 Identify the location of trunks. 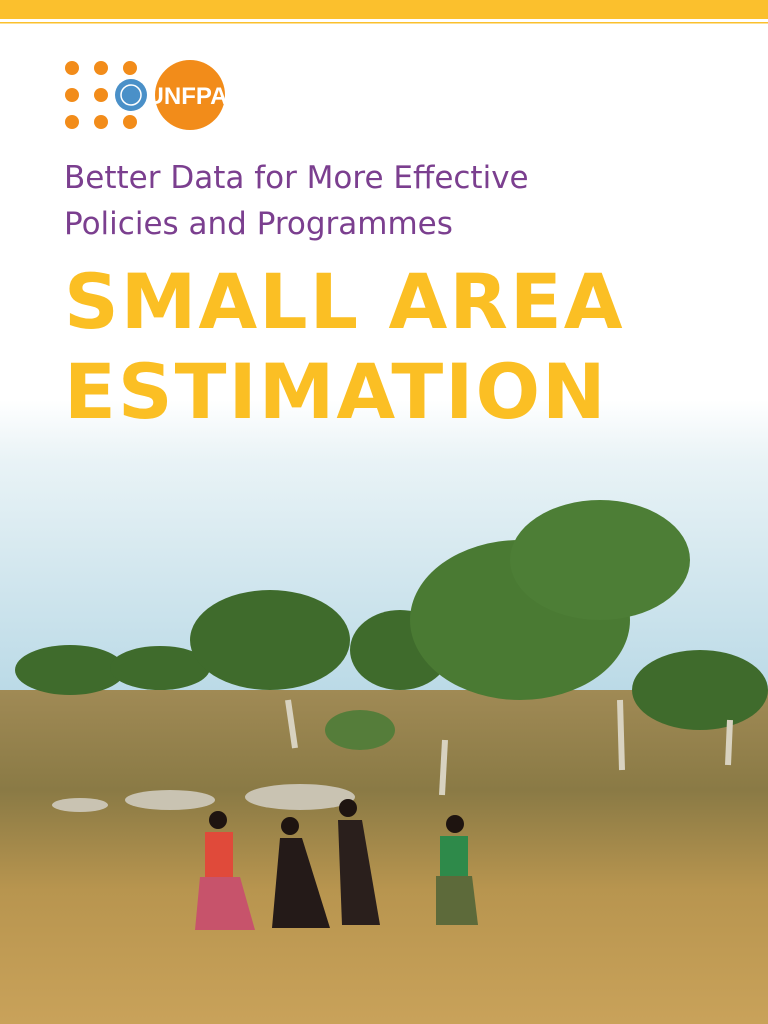
(509, 747).